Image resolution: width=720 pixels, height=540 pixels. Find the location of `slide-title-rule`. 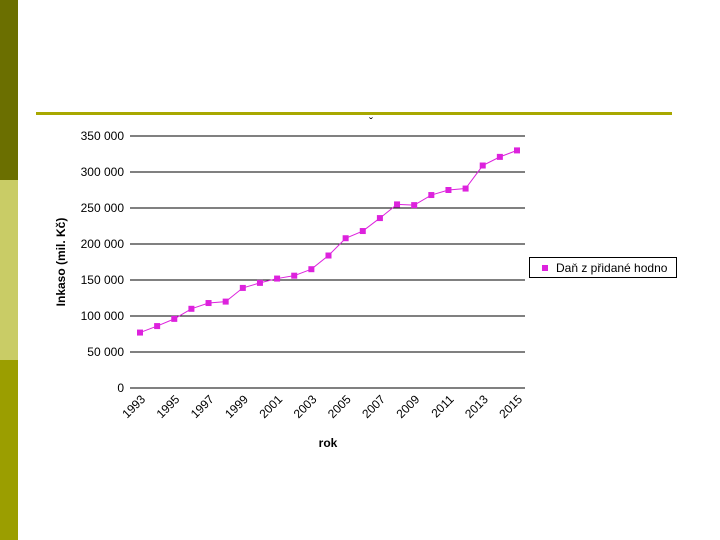

slide-title-rule is located at coordinates (354, 113).